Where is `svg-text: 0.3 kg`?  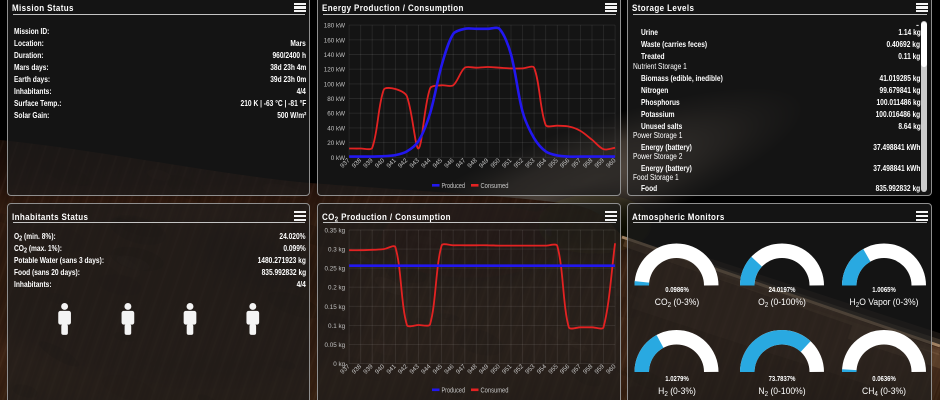
svg-text: 0.3 kg is located at coordinates (337, 250).